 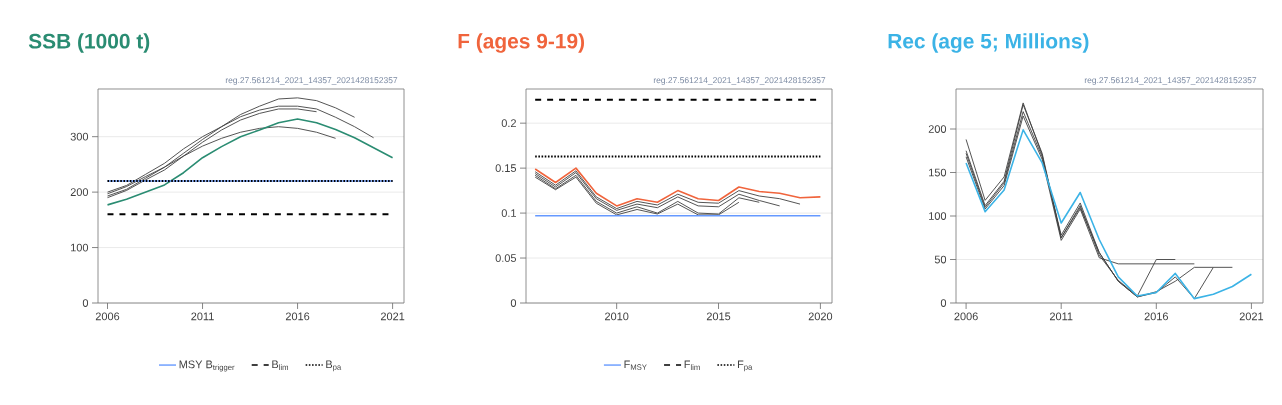 What do you see at coordinates (820, 316) in the screenshot?
I see `x-tick-label: 2020` at bounding box center [820, 316].